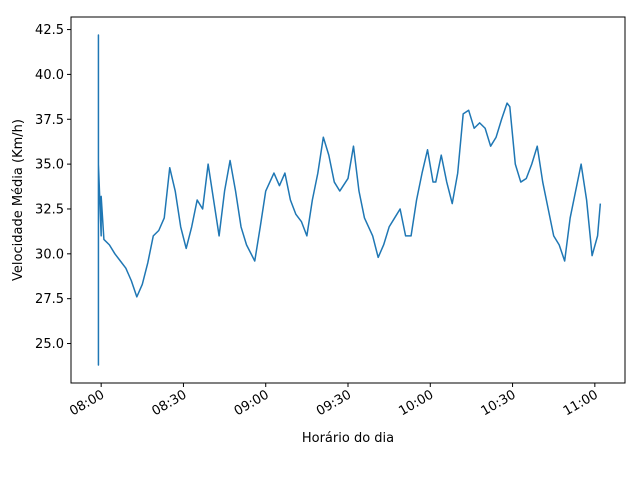  What do you see at coordinates (49, 30) in the screenshot?
I see `y-tick-label: 42.5` at bounding box center [49, 30].